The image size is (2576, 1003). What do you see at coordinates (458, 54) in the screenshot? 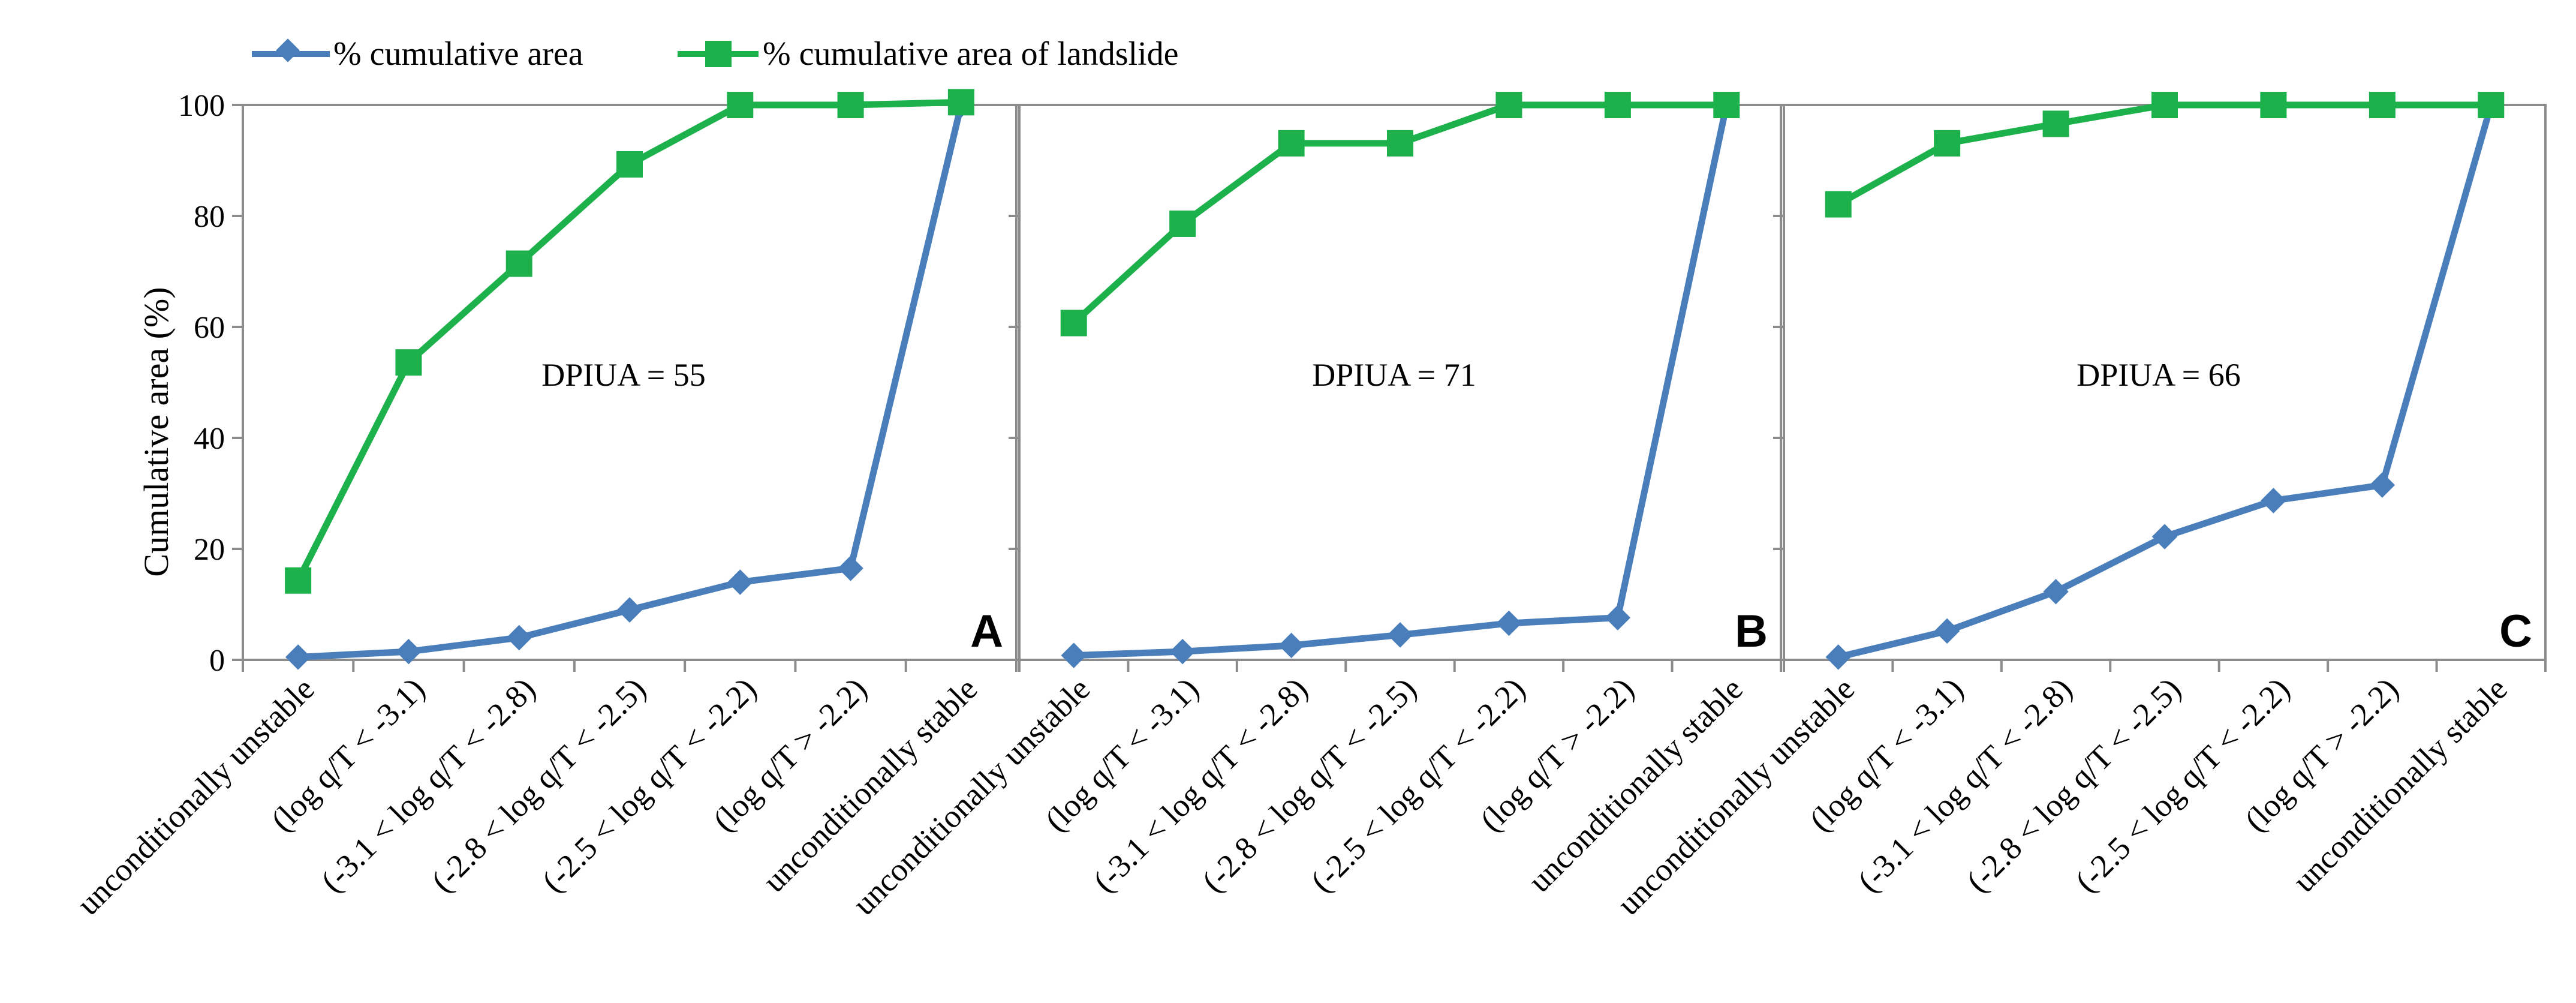
I see `legend-label-cumulative-area: % cumulative area` at bounding box center [458, 54].